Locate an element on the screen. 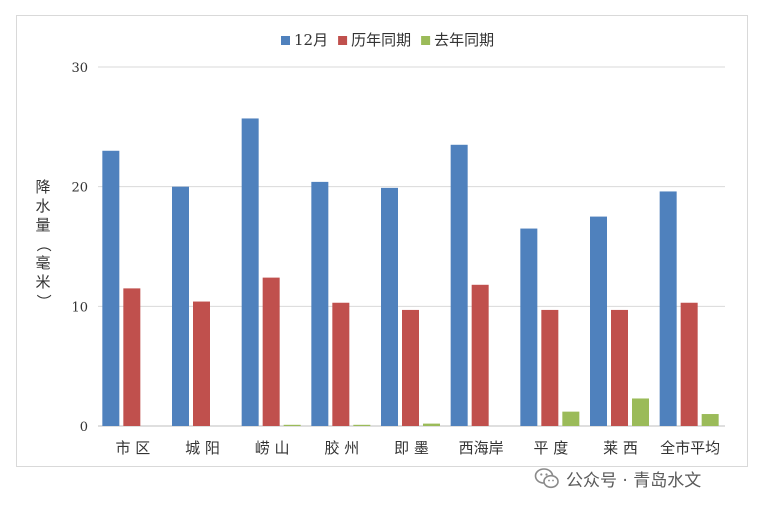 Image resolution: width=766 pixels, height=507 pixels. x-tick-label: 崂 山 is located at coordinates (272, 448).